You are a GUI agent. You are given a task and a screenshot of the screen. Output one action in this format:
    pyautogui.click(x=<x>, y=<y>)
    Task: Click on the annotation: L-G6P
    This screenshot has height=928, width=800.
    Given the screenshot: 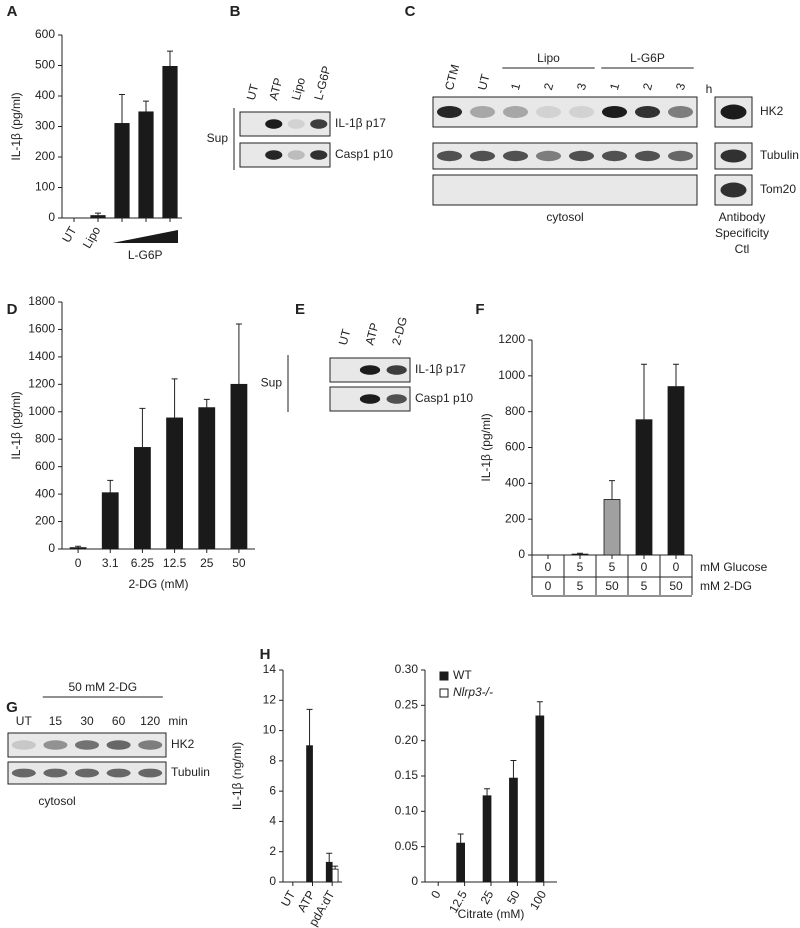 What is the action you would take?
    pyautogui.click(x=145, y=255)
    